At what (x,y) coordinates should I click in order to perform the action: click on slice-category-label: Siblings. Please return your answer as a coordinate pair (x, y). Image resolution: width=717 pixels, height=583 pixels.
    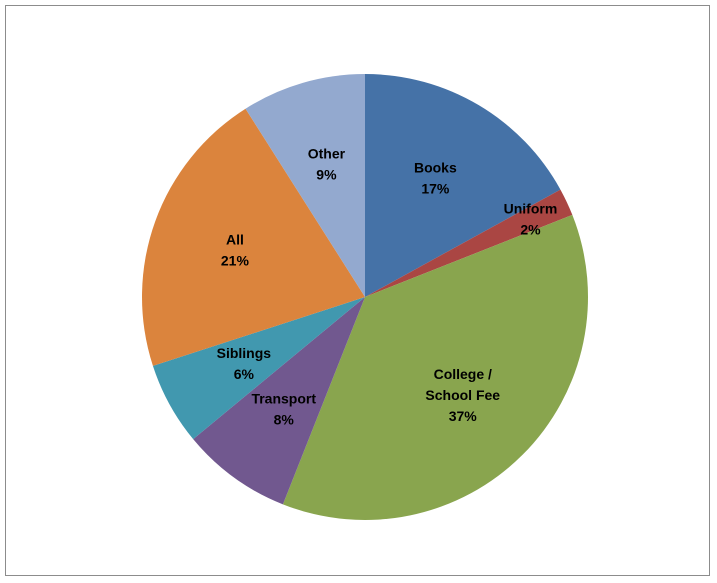
    Looking at the image, I should click on (244, 353).